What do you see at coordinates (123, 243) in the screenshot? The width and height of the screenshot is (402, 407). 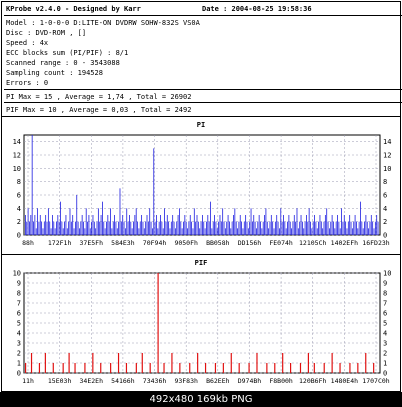 I see `x-tick-label: 584E3h` at bounding box center [123, 243].